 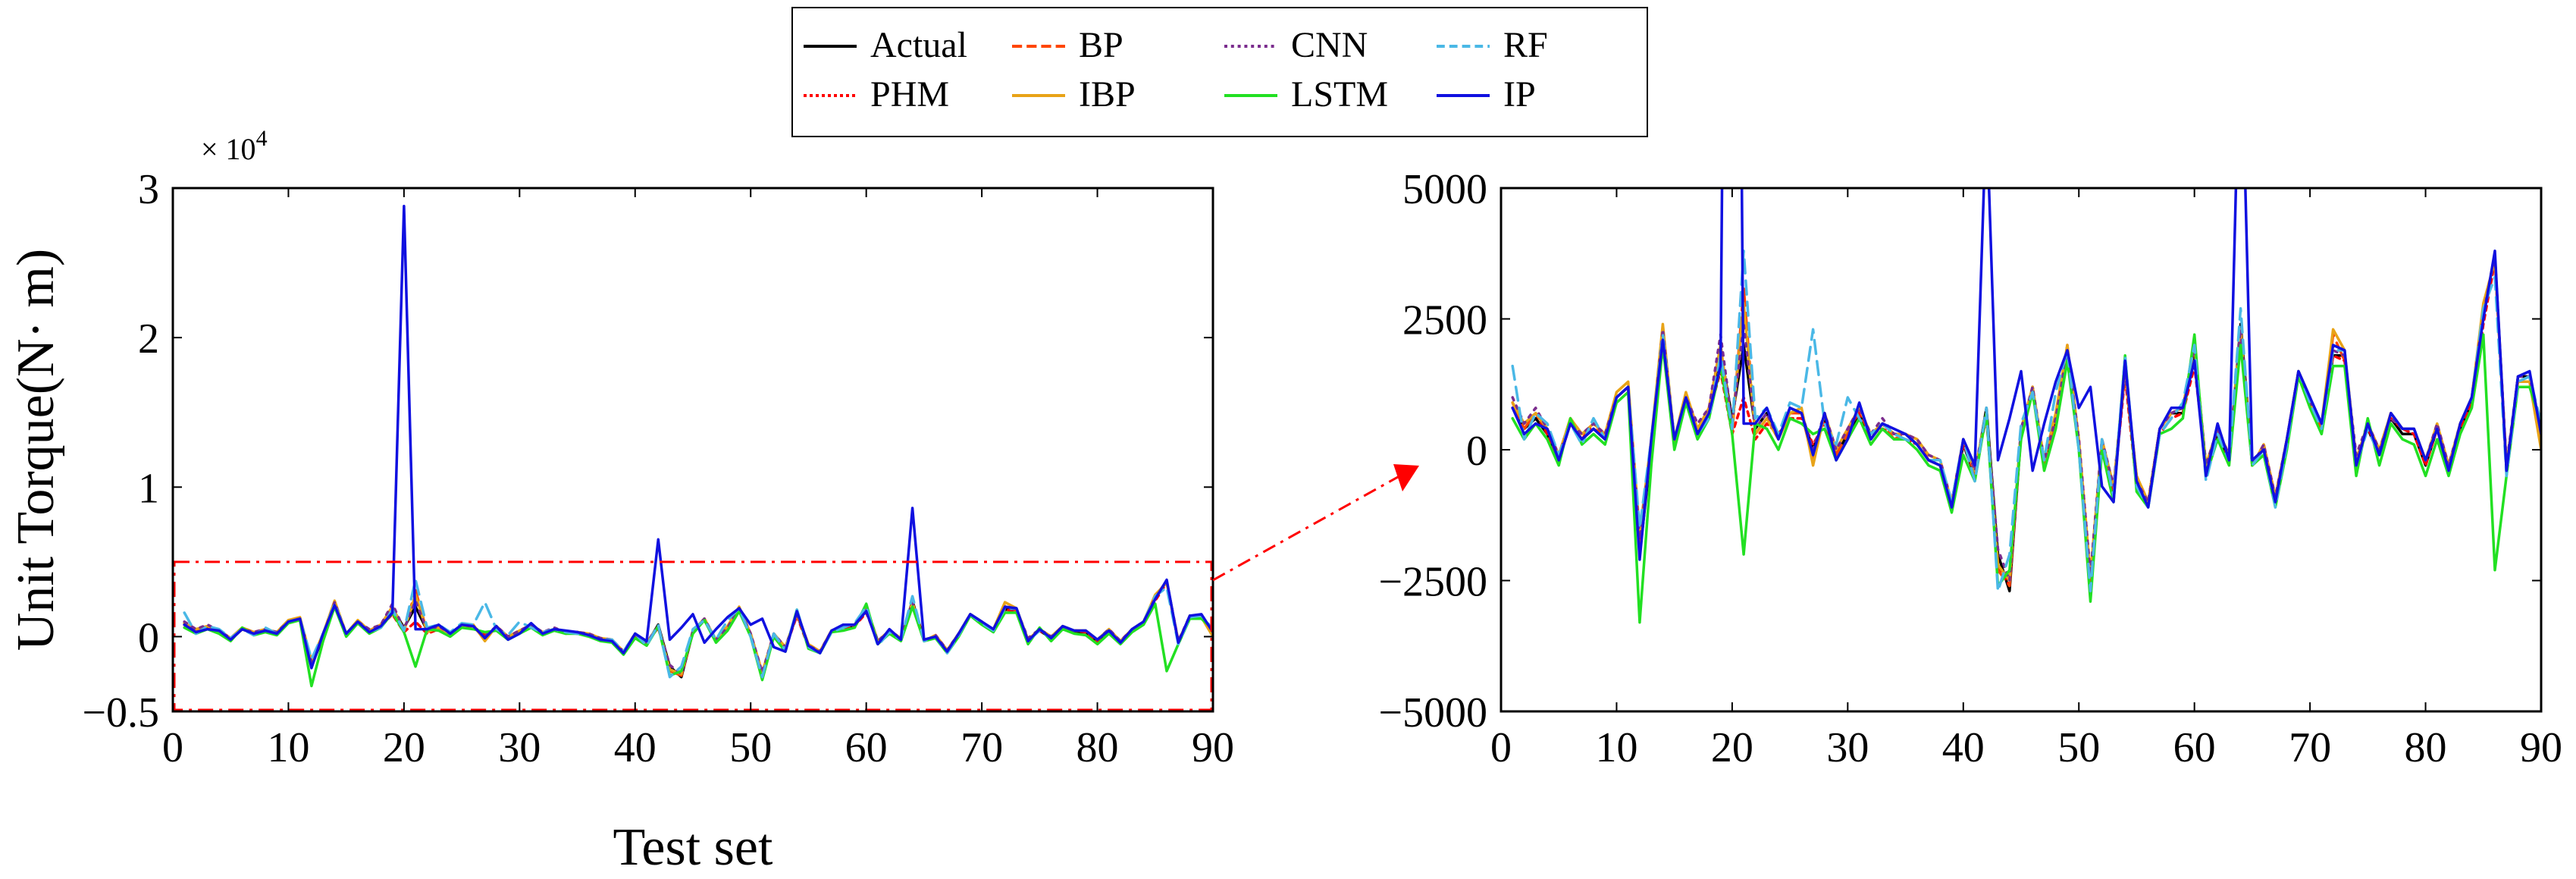 What do you see at coordinates (1311, 525) in the screenshot?
I see `zoom-connector` at bounding box center [1311, 525].